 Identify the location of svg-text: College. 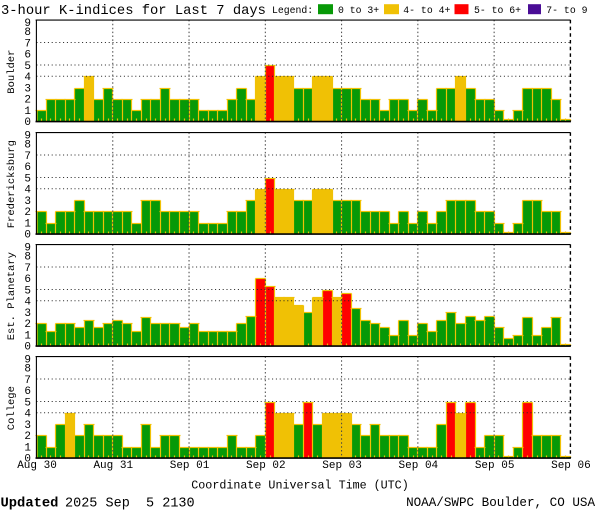
(12, 408).